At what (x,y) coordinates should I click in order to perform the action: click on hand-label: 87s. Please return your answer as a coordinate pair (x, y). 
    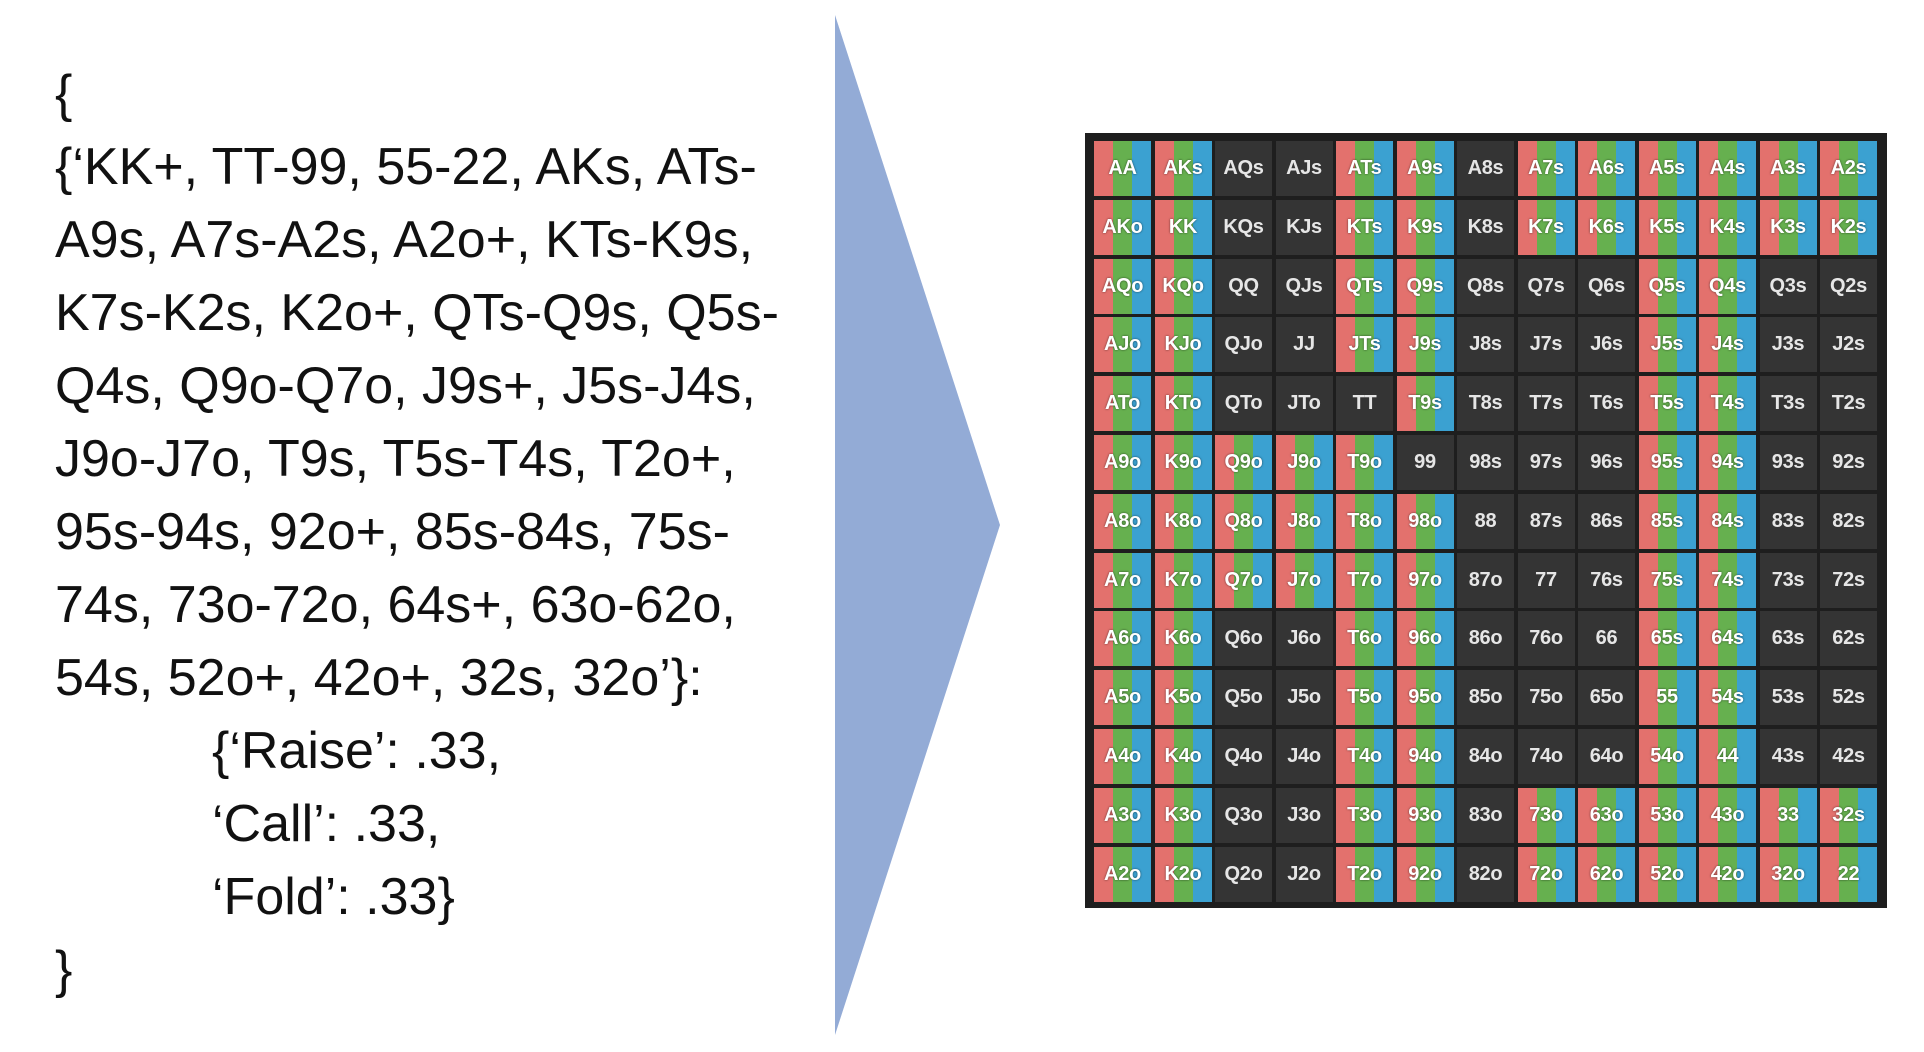
    Looking at the image, I should click on (1546, 520).